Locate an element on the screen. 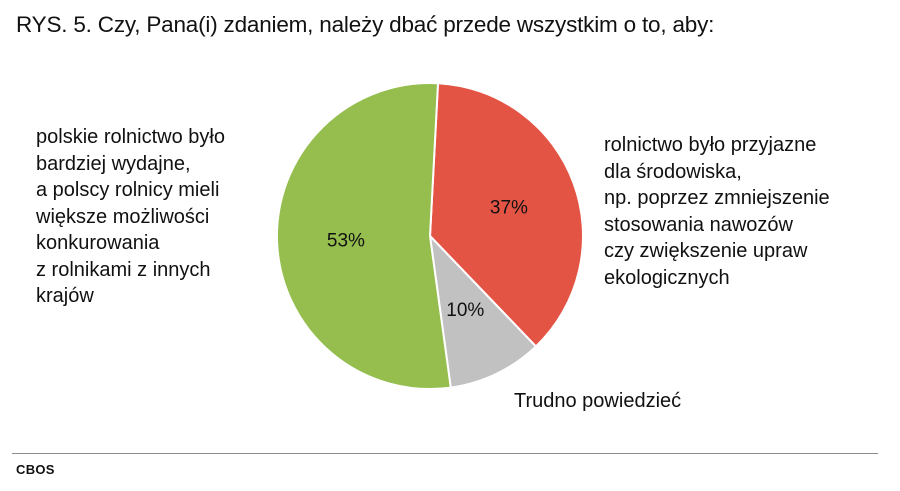  label-line: a polscy rolnicy mieli is located at coordinates (128, 190).